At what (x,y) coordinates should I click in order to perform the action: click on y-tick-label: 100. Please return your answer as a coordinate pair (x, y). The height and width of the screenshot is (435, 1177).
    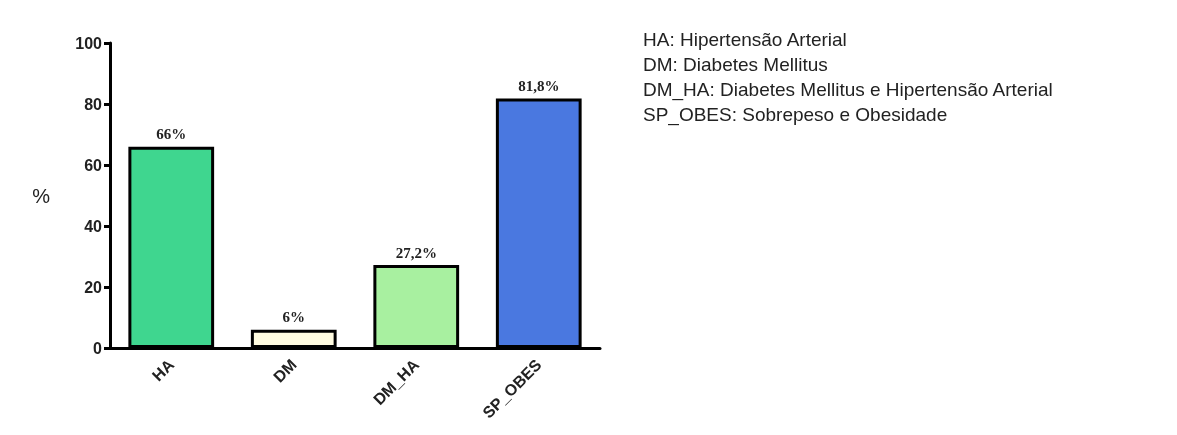
    Looking at the image, I should click on (89, 43).